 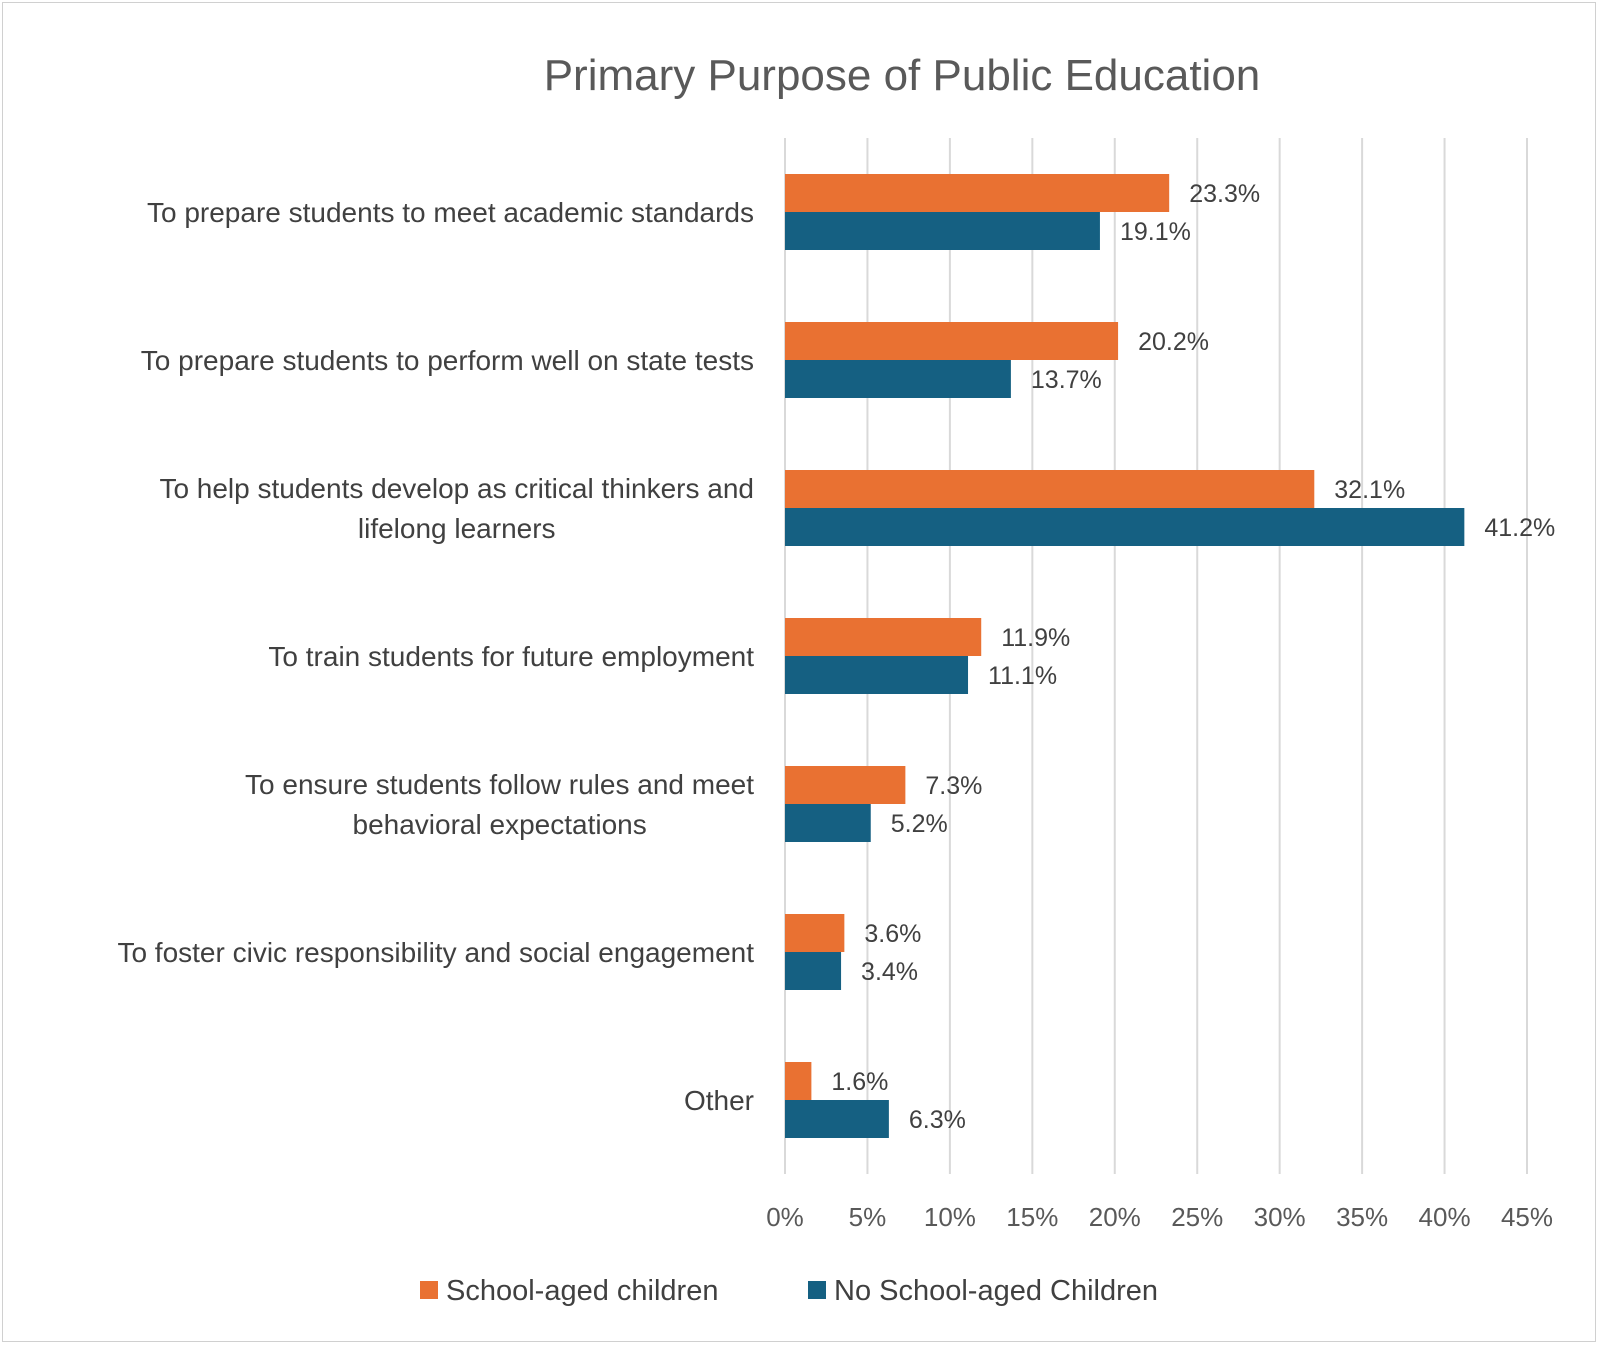 I want to click on legend-school-aged-swatch, so click(x=429, y=1290).